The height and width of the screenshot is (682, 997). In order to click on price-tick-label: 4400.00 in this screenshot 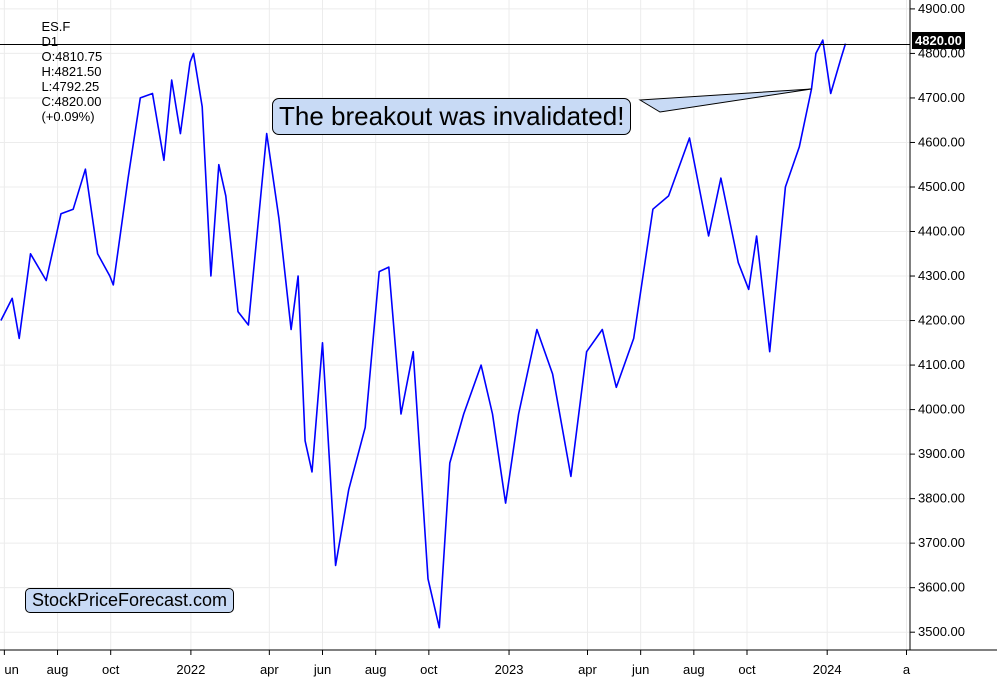, I will do `click(941, 231)`.